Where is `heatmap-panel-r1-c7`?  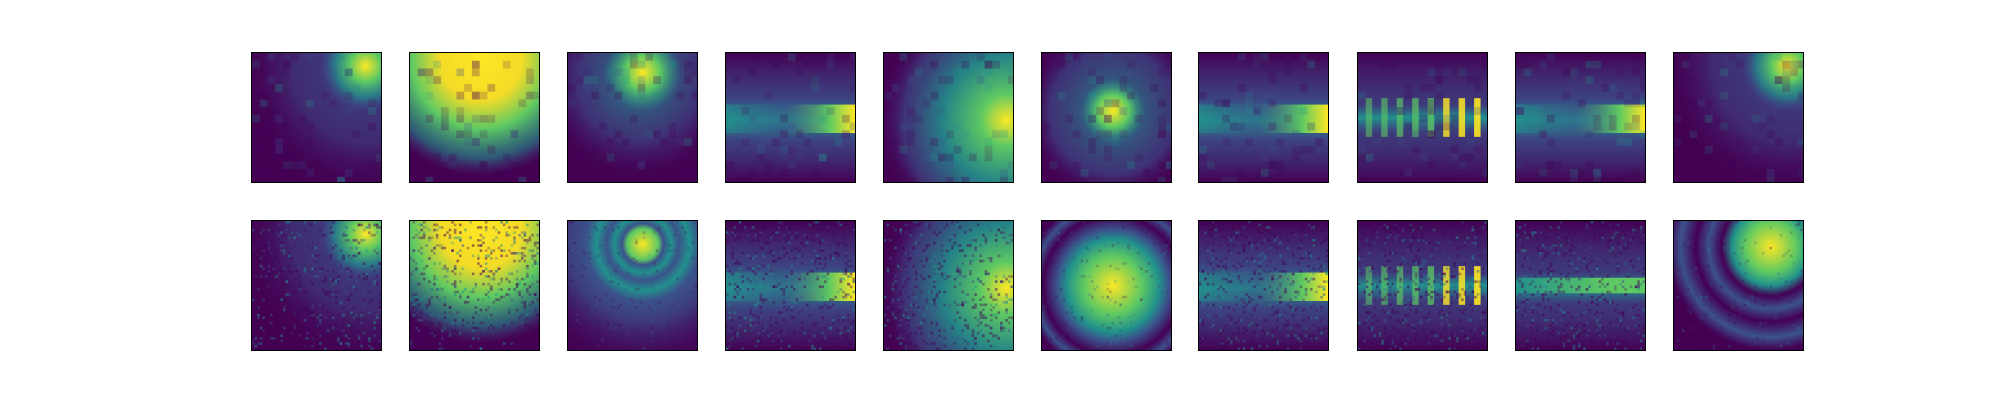 heatmap-panel-r1-c7 is located at coordinates (1422, 285).